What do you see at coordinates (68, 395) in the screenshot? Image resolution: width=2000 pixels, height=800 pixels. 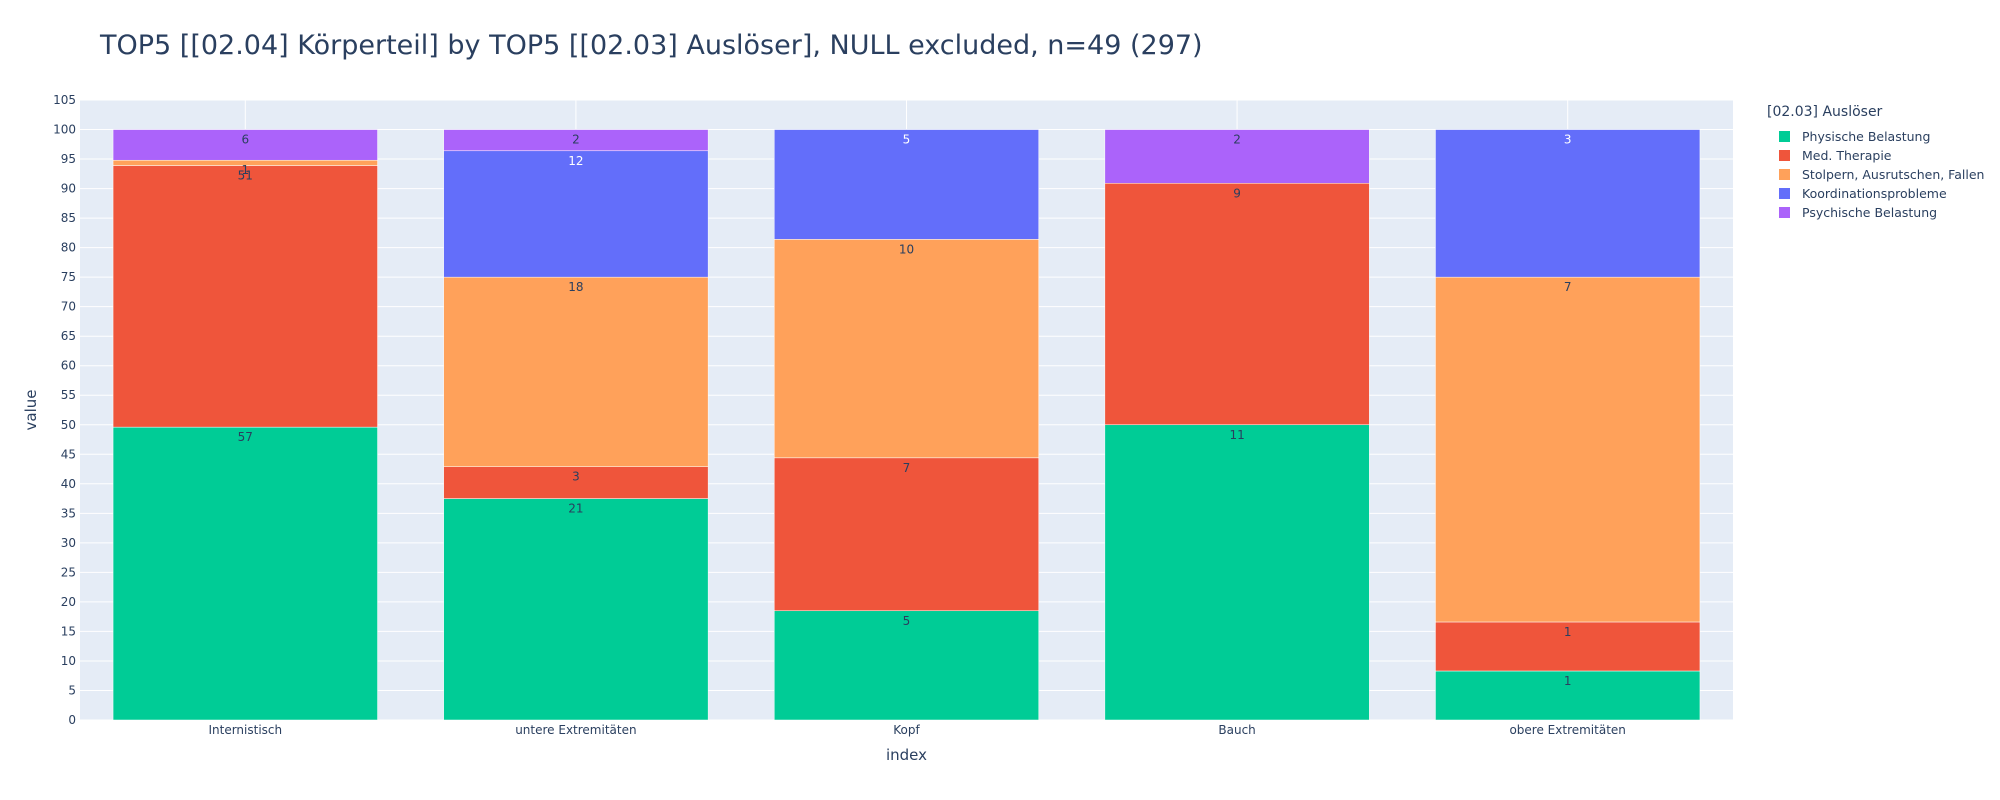 I see `y-tick-label: 55` at bounding box center [68, 395].